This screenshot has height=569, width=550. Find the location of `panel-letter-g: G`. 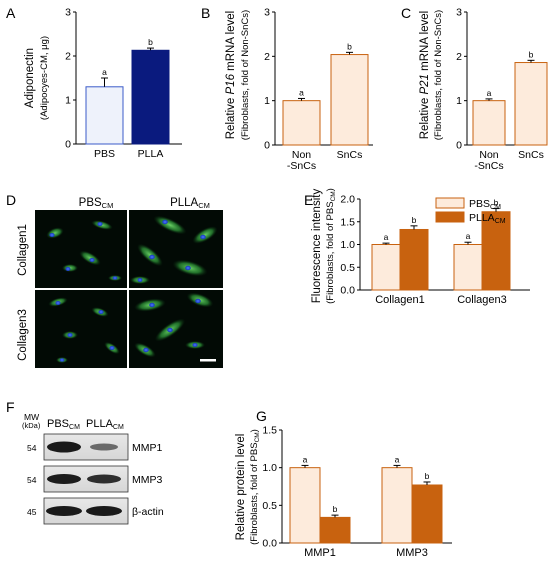

panel-letter-g: G is located at coordinates (261, 416).